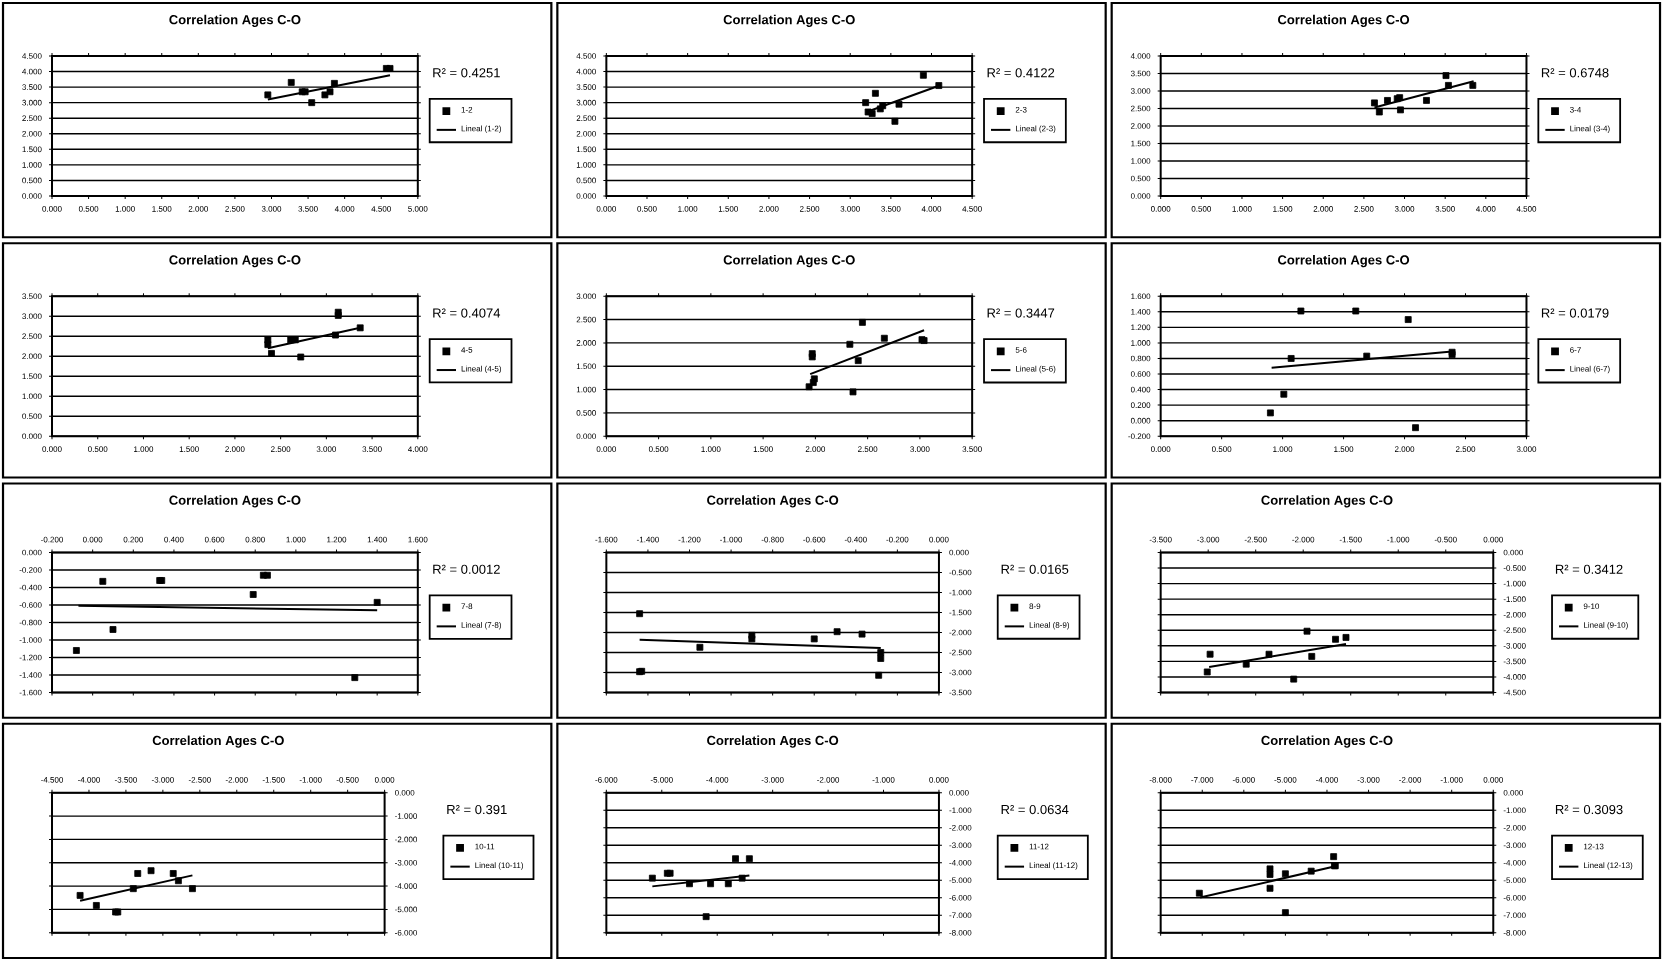 The height and width of the screenshot is (961, 1663). What do you see at coordinates (467, 606) in the screenshot?
I see `legend-label: 7-8` at bounding box center [467, 606].